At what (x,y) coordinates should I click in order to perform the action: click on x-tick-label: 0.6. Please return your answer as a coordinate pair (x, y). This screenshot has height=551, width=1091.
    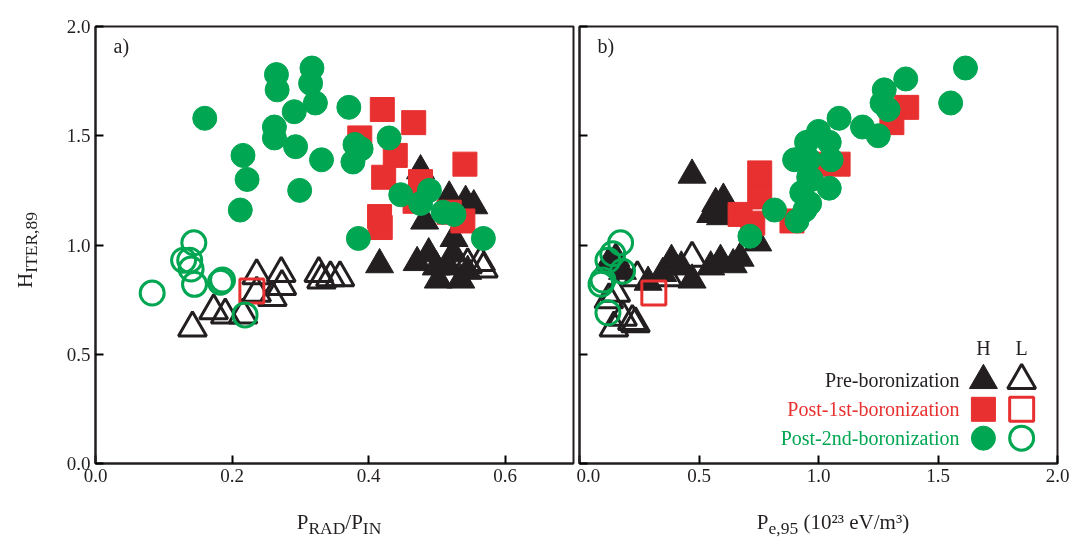
    Looking at the image, I should click on (505, 475).